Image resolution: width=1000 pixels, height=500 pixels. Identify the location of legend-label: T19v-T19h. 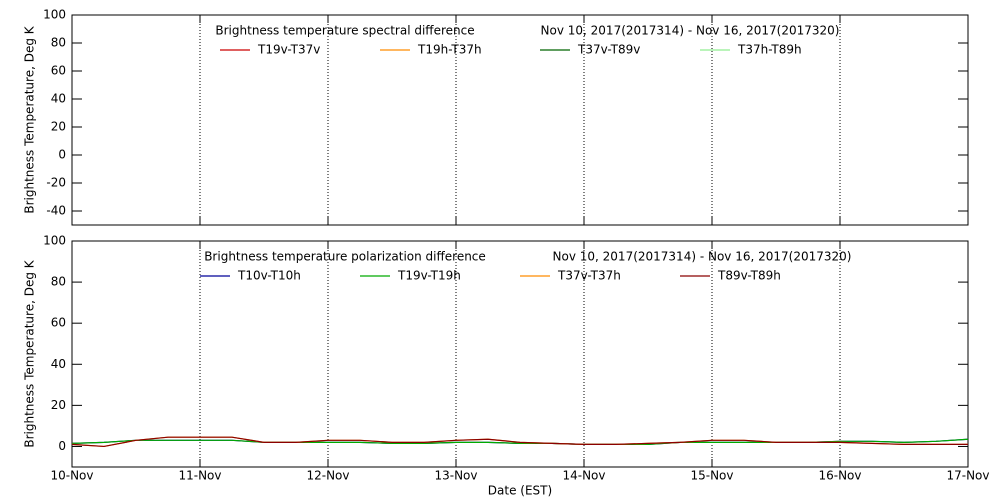
(429, 276).